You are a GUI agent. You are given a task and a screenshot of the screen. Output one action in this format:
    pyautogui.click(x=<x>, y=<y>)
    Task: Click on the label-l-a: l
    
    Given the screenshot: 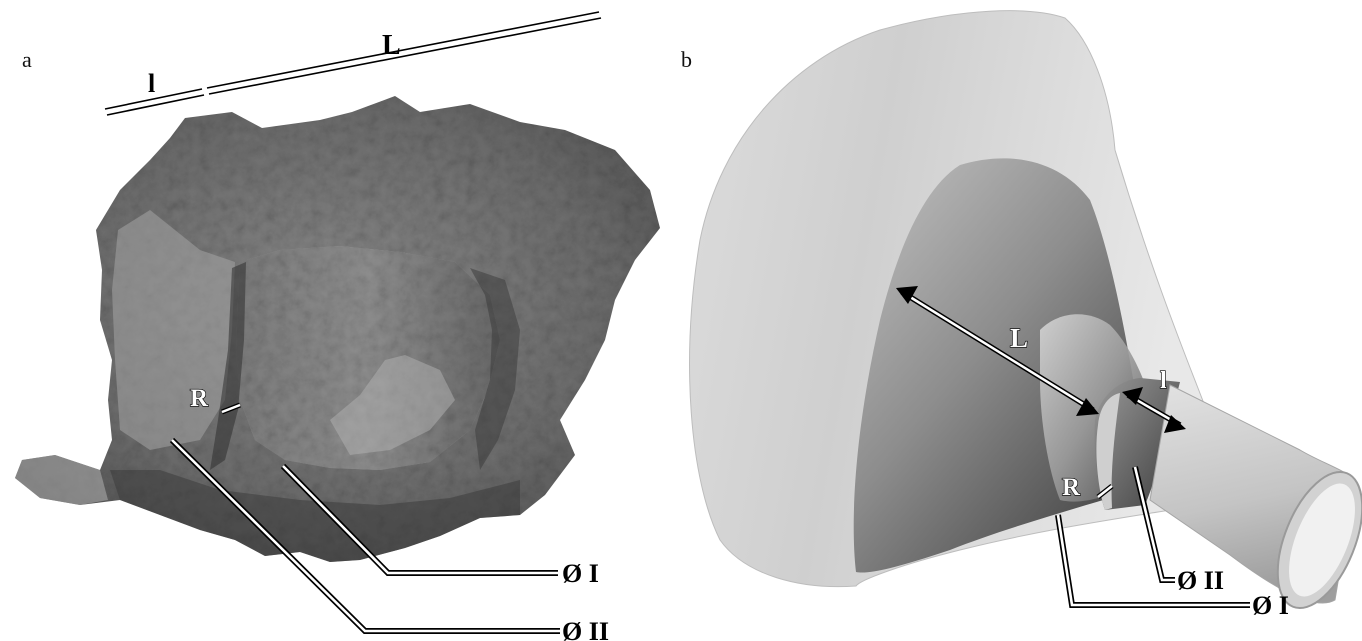 What is the action you would take?
    pyautogui.click(x=151, y=83)
    